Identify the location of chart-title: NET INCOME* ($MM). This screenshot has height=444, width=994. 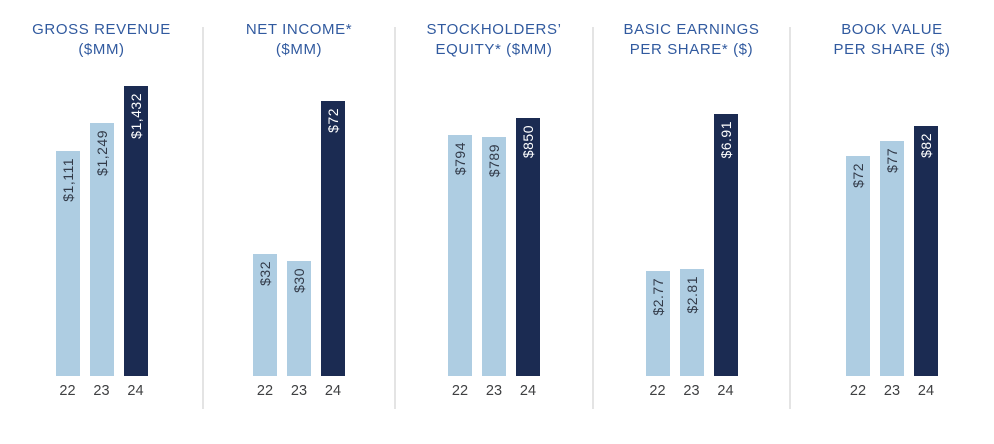
(299, 40).